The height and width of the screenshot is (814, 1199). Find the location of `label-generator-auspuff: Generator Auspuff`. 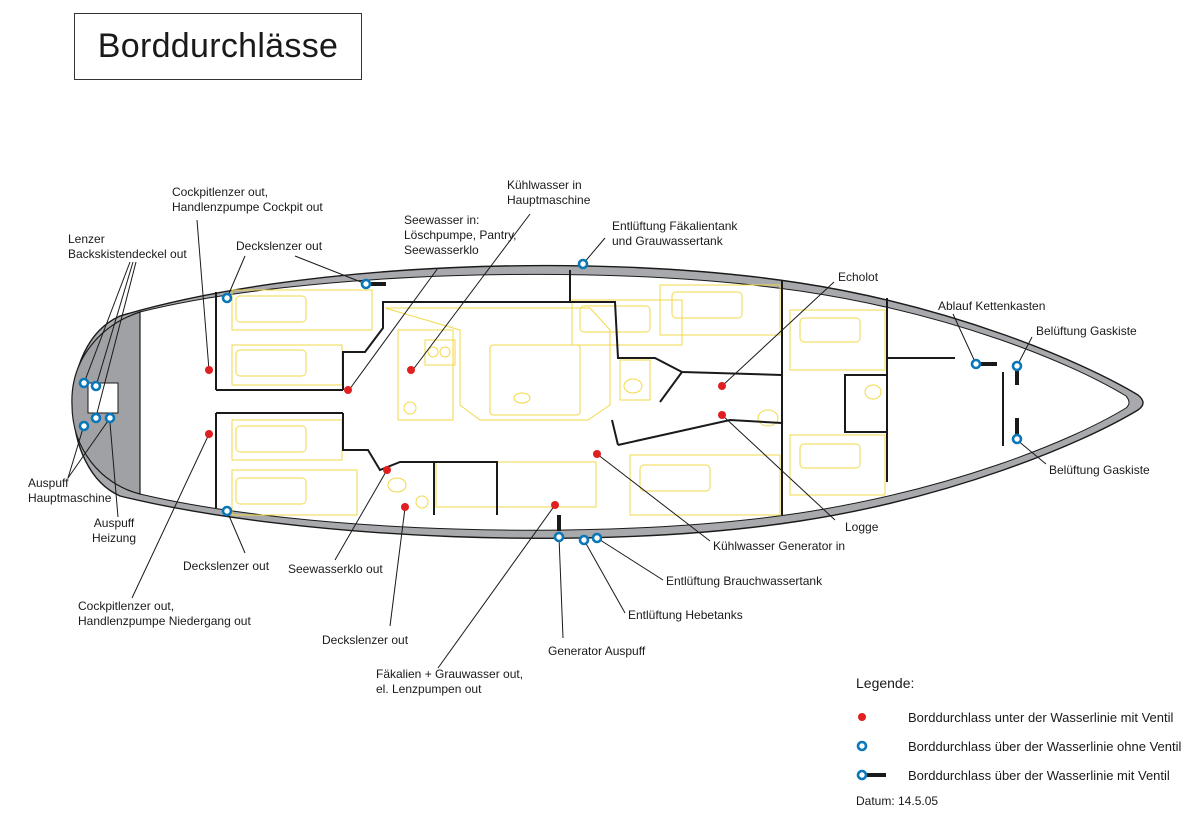

label-generator-auspuff: Generator Auspuff is located at coordinates (597, 651).